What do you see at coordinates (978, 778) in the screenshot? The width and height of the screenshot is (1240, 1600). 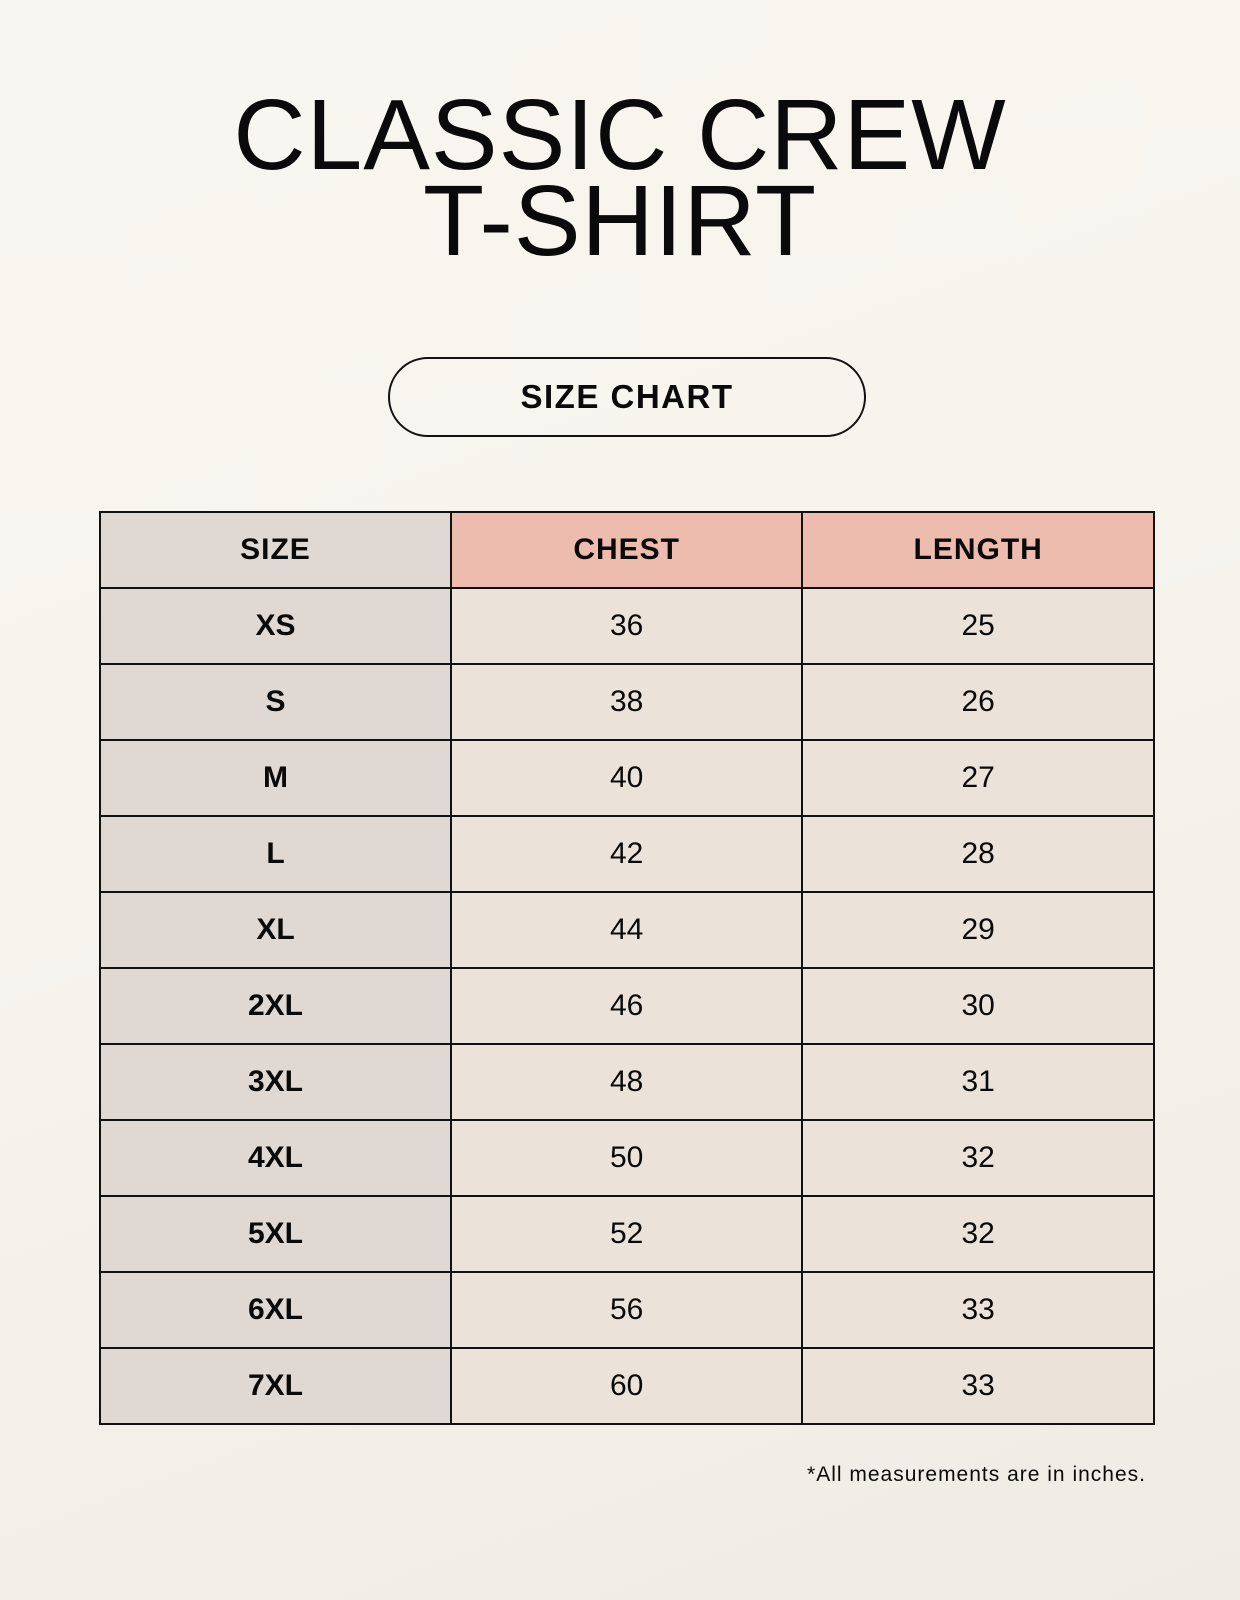 I see `cell-length: 27` at bounding box center [978, 778].